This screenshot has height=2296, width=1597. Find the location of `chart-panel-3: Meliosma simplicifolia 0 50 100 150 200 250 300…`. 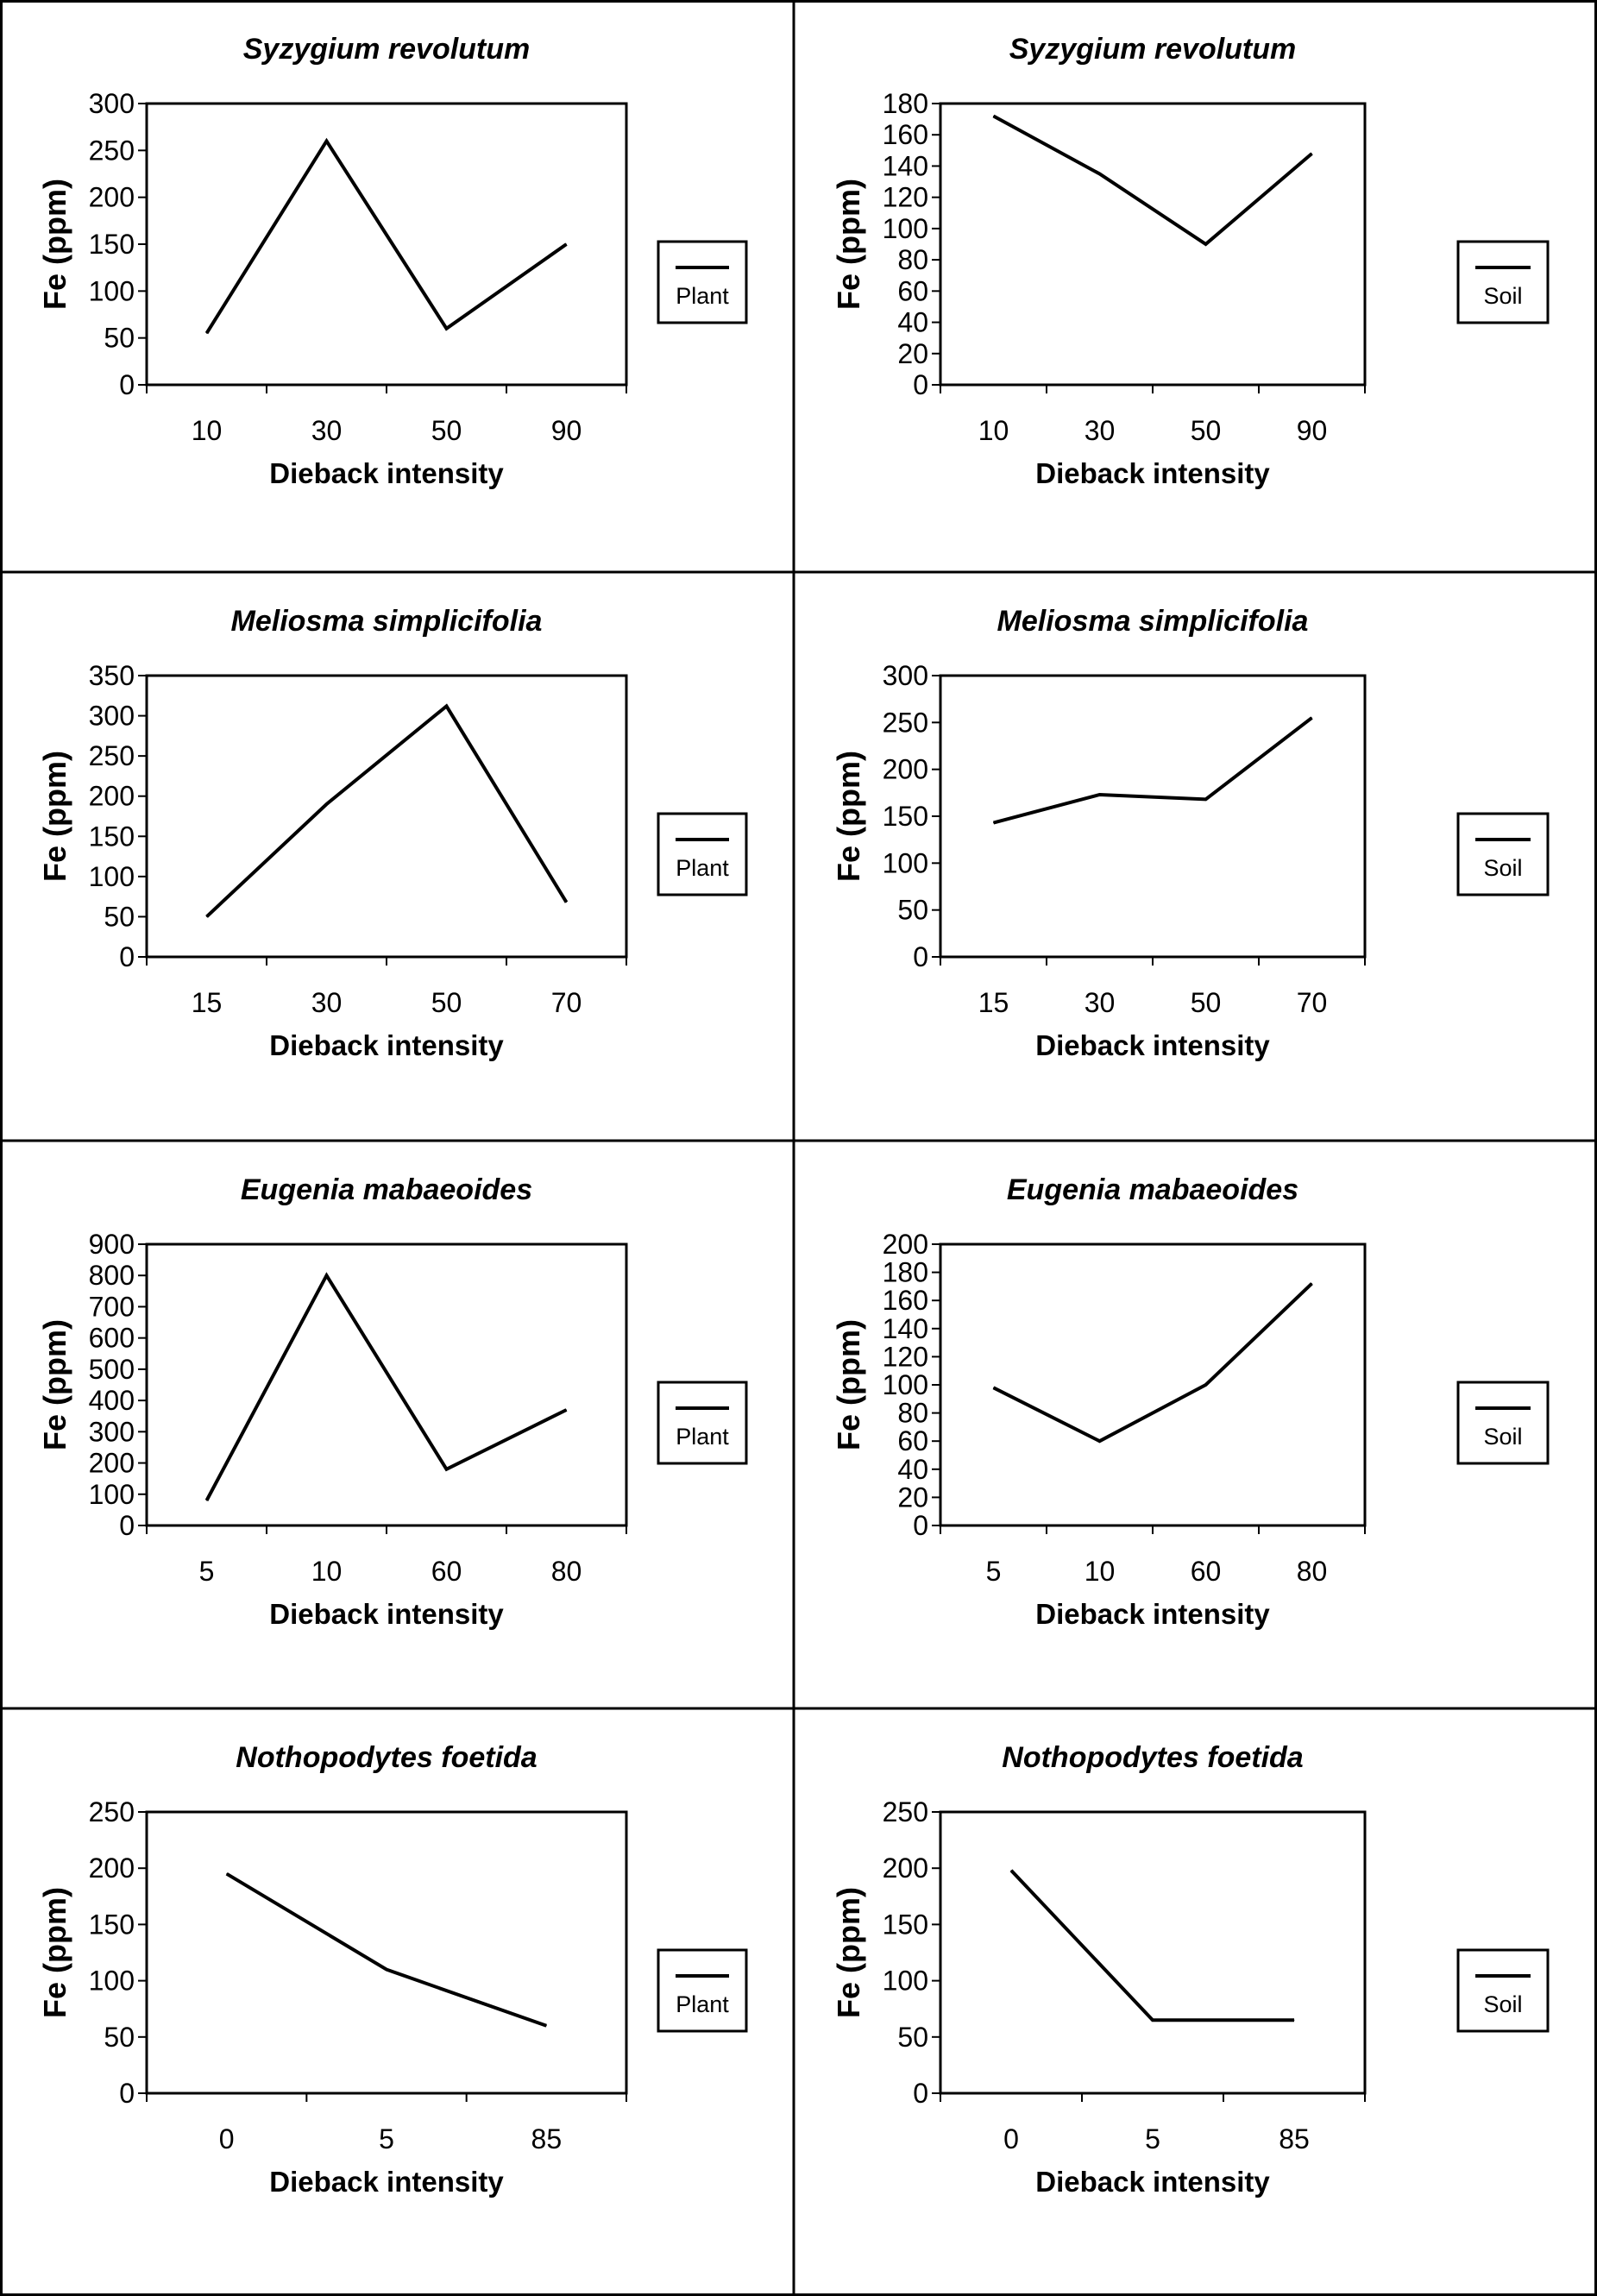

chart-panel-3: Meliosma simplicifolia 0 50 100 150 200 250 300… is located at coordinates (392, 833).